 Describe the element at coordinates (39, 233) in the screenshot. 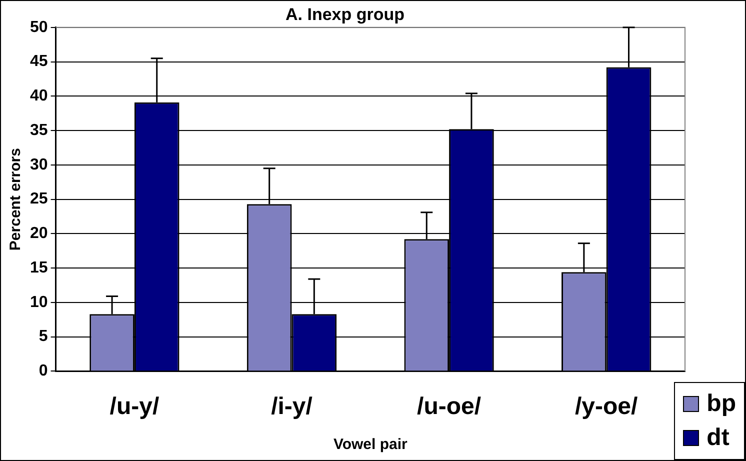

I see `y-tick-label: 20` at that location.